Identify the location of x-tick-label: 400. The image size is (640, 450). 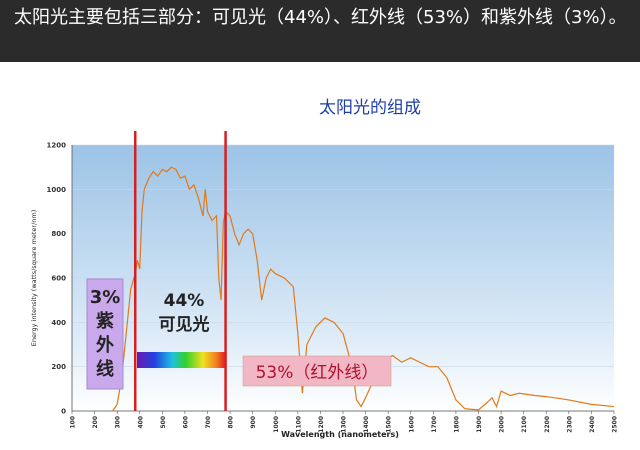
(140, 422).